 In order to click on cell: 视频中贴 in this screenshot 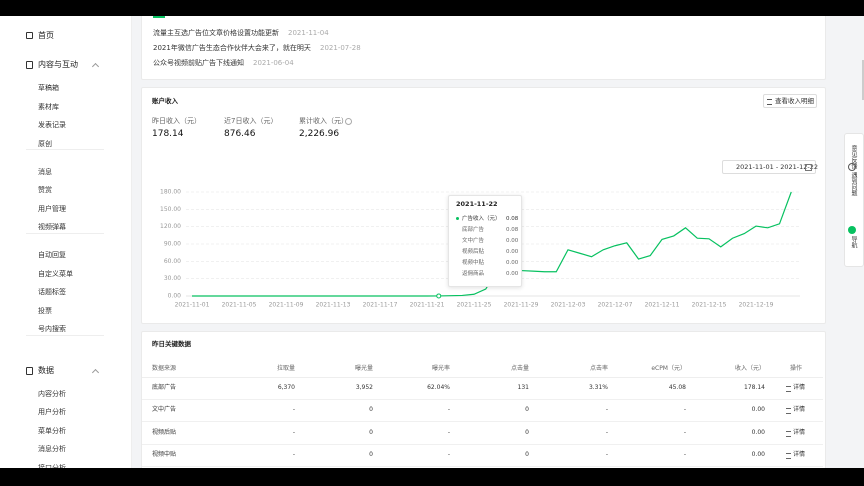, I will do `click(164, 454)`.